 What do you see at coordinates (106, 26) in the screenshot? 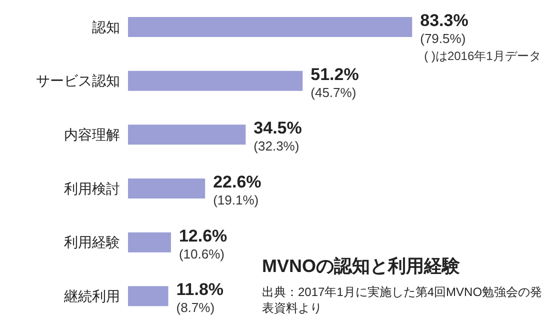
I see `y-tick-label: 認知` at bounding box center [106, 26].